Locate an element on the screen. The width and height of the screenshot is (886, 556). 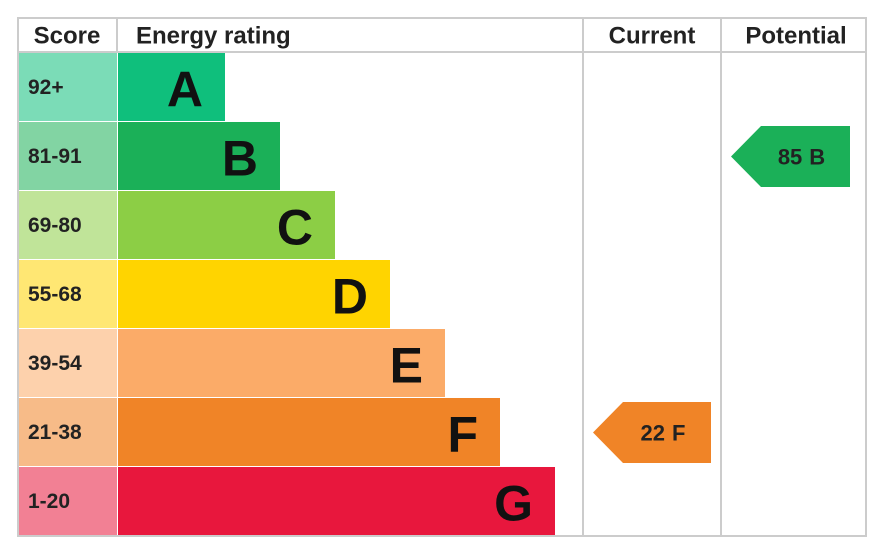
current-score: 22 is located at coordinates (653, 432).